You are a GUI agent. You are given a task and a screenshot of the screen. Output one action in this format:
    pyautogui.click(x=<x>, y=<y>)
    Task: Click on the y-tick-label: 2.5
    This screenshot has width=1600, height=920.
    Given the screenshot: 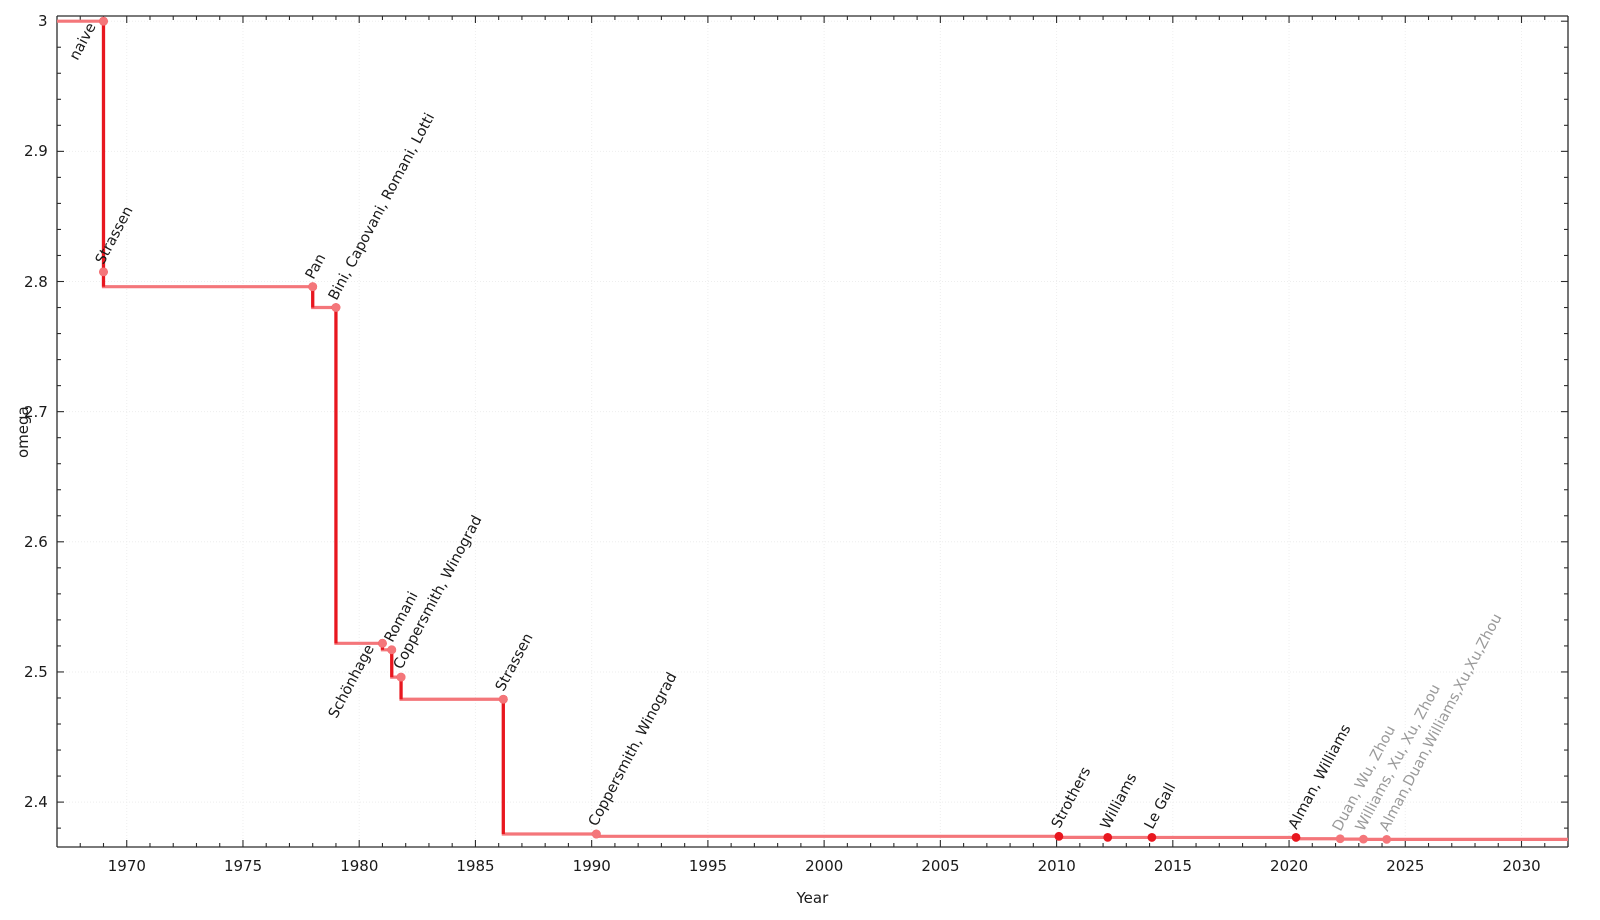 What is the action you would take?
    pyautogui.click(x=36, y=671)
    